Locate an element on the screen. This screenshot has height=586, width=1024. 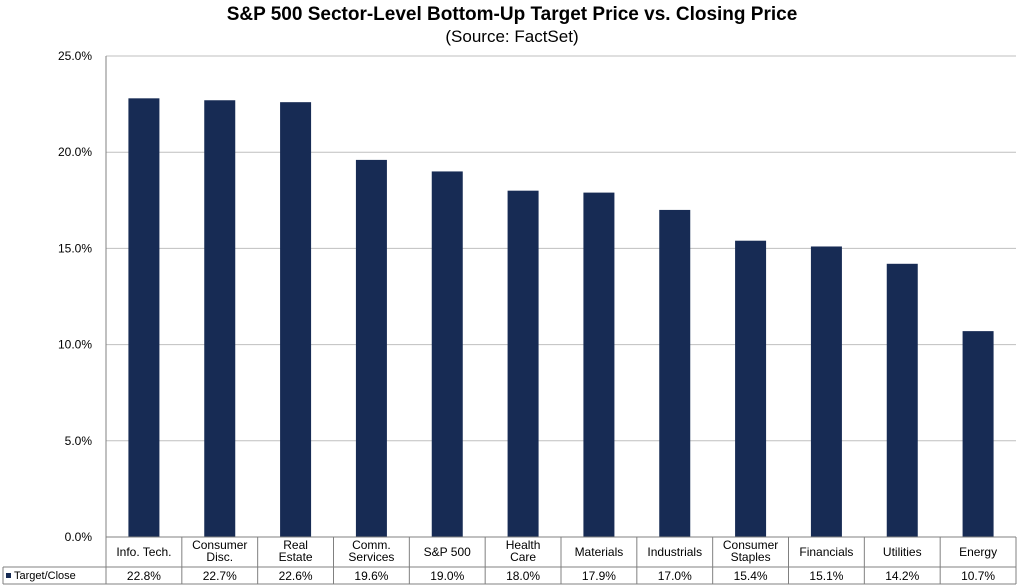
legend-marker is located at coordinates (8, 575).